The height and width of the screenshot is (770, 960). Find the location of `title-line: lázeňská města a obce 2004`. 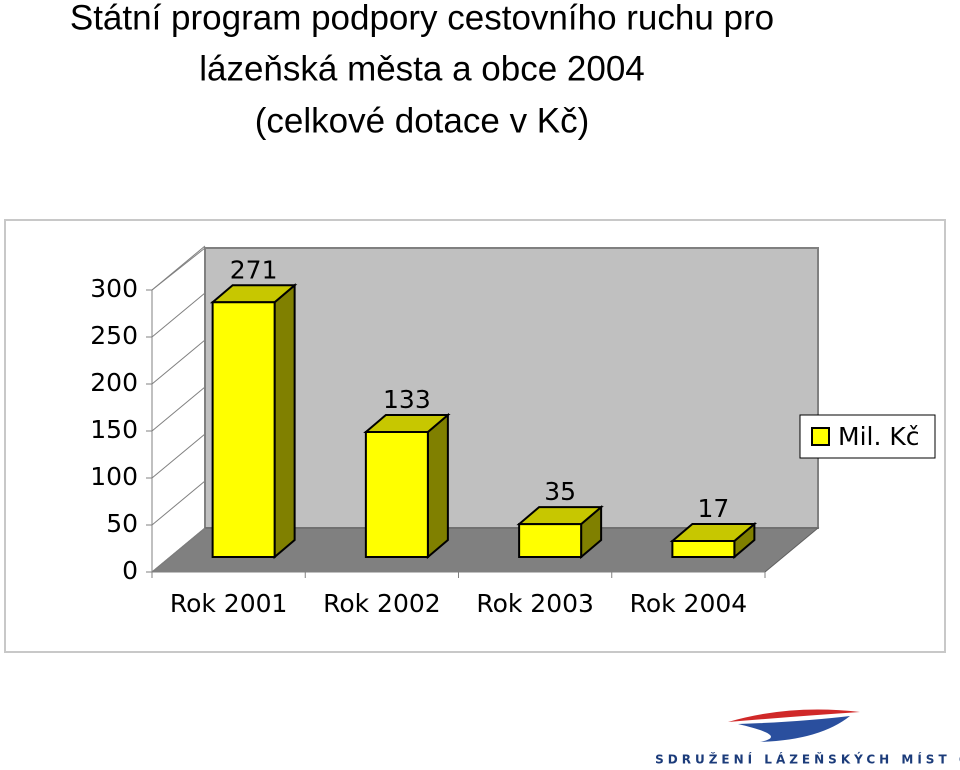

title-line: lázeňská města a obce 2004 is located at coordinates (422, 68).